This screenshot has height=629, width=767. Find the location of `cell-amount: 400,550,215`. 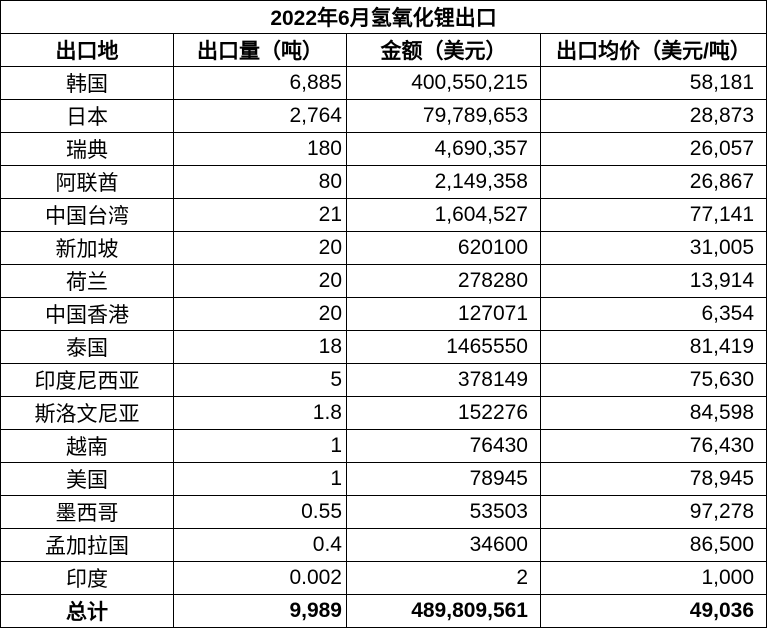

cell-amount: 400,550,215 is located at coordinates (443, 83).